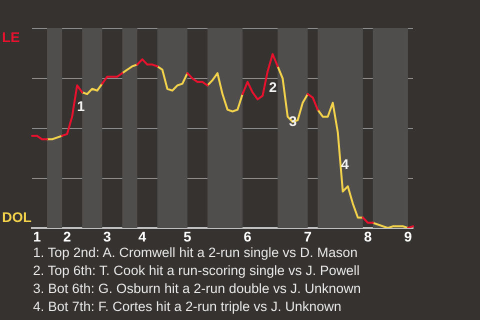 This screenshot has height=320, width=480. Describe the element at coordinates (368, 236) in the screenshot. I see `x-tick-label: 8` at that location.